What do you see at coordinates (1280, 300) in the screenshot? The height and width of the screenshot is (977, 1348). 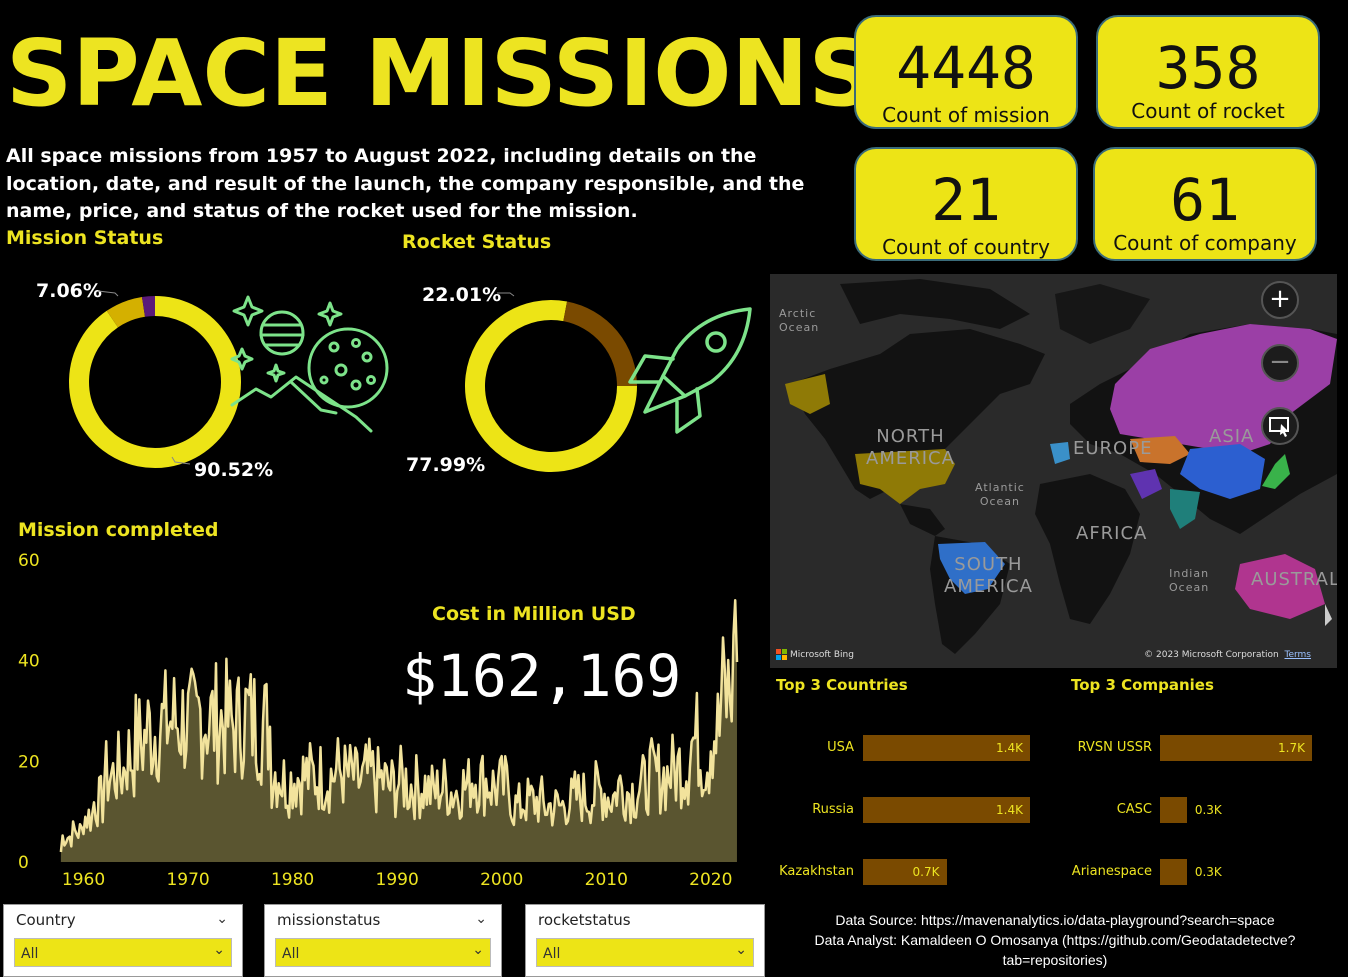 I see `zoom-in-button: +` at bounding box center [1280, 300].